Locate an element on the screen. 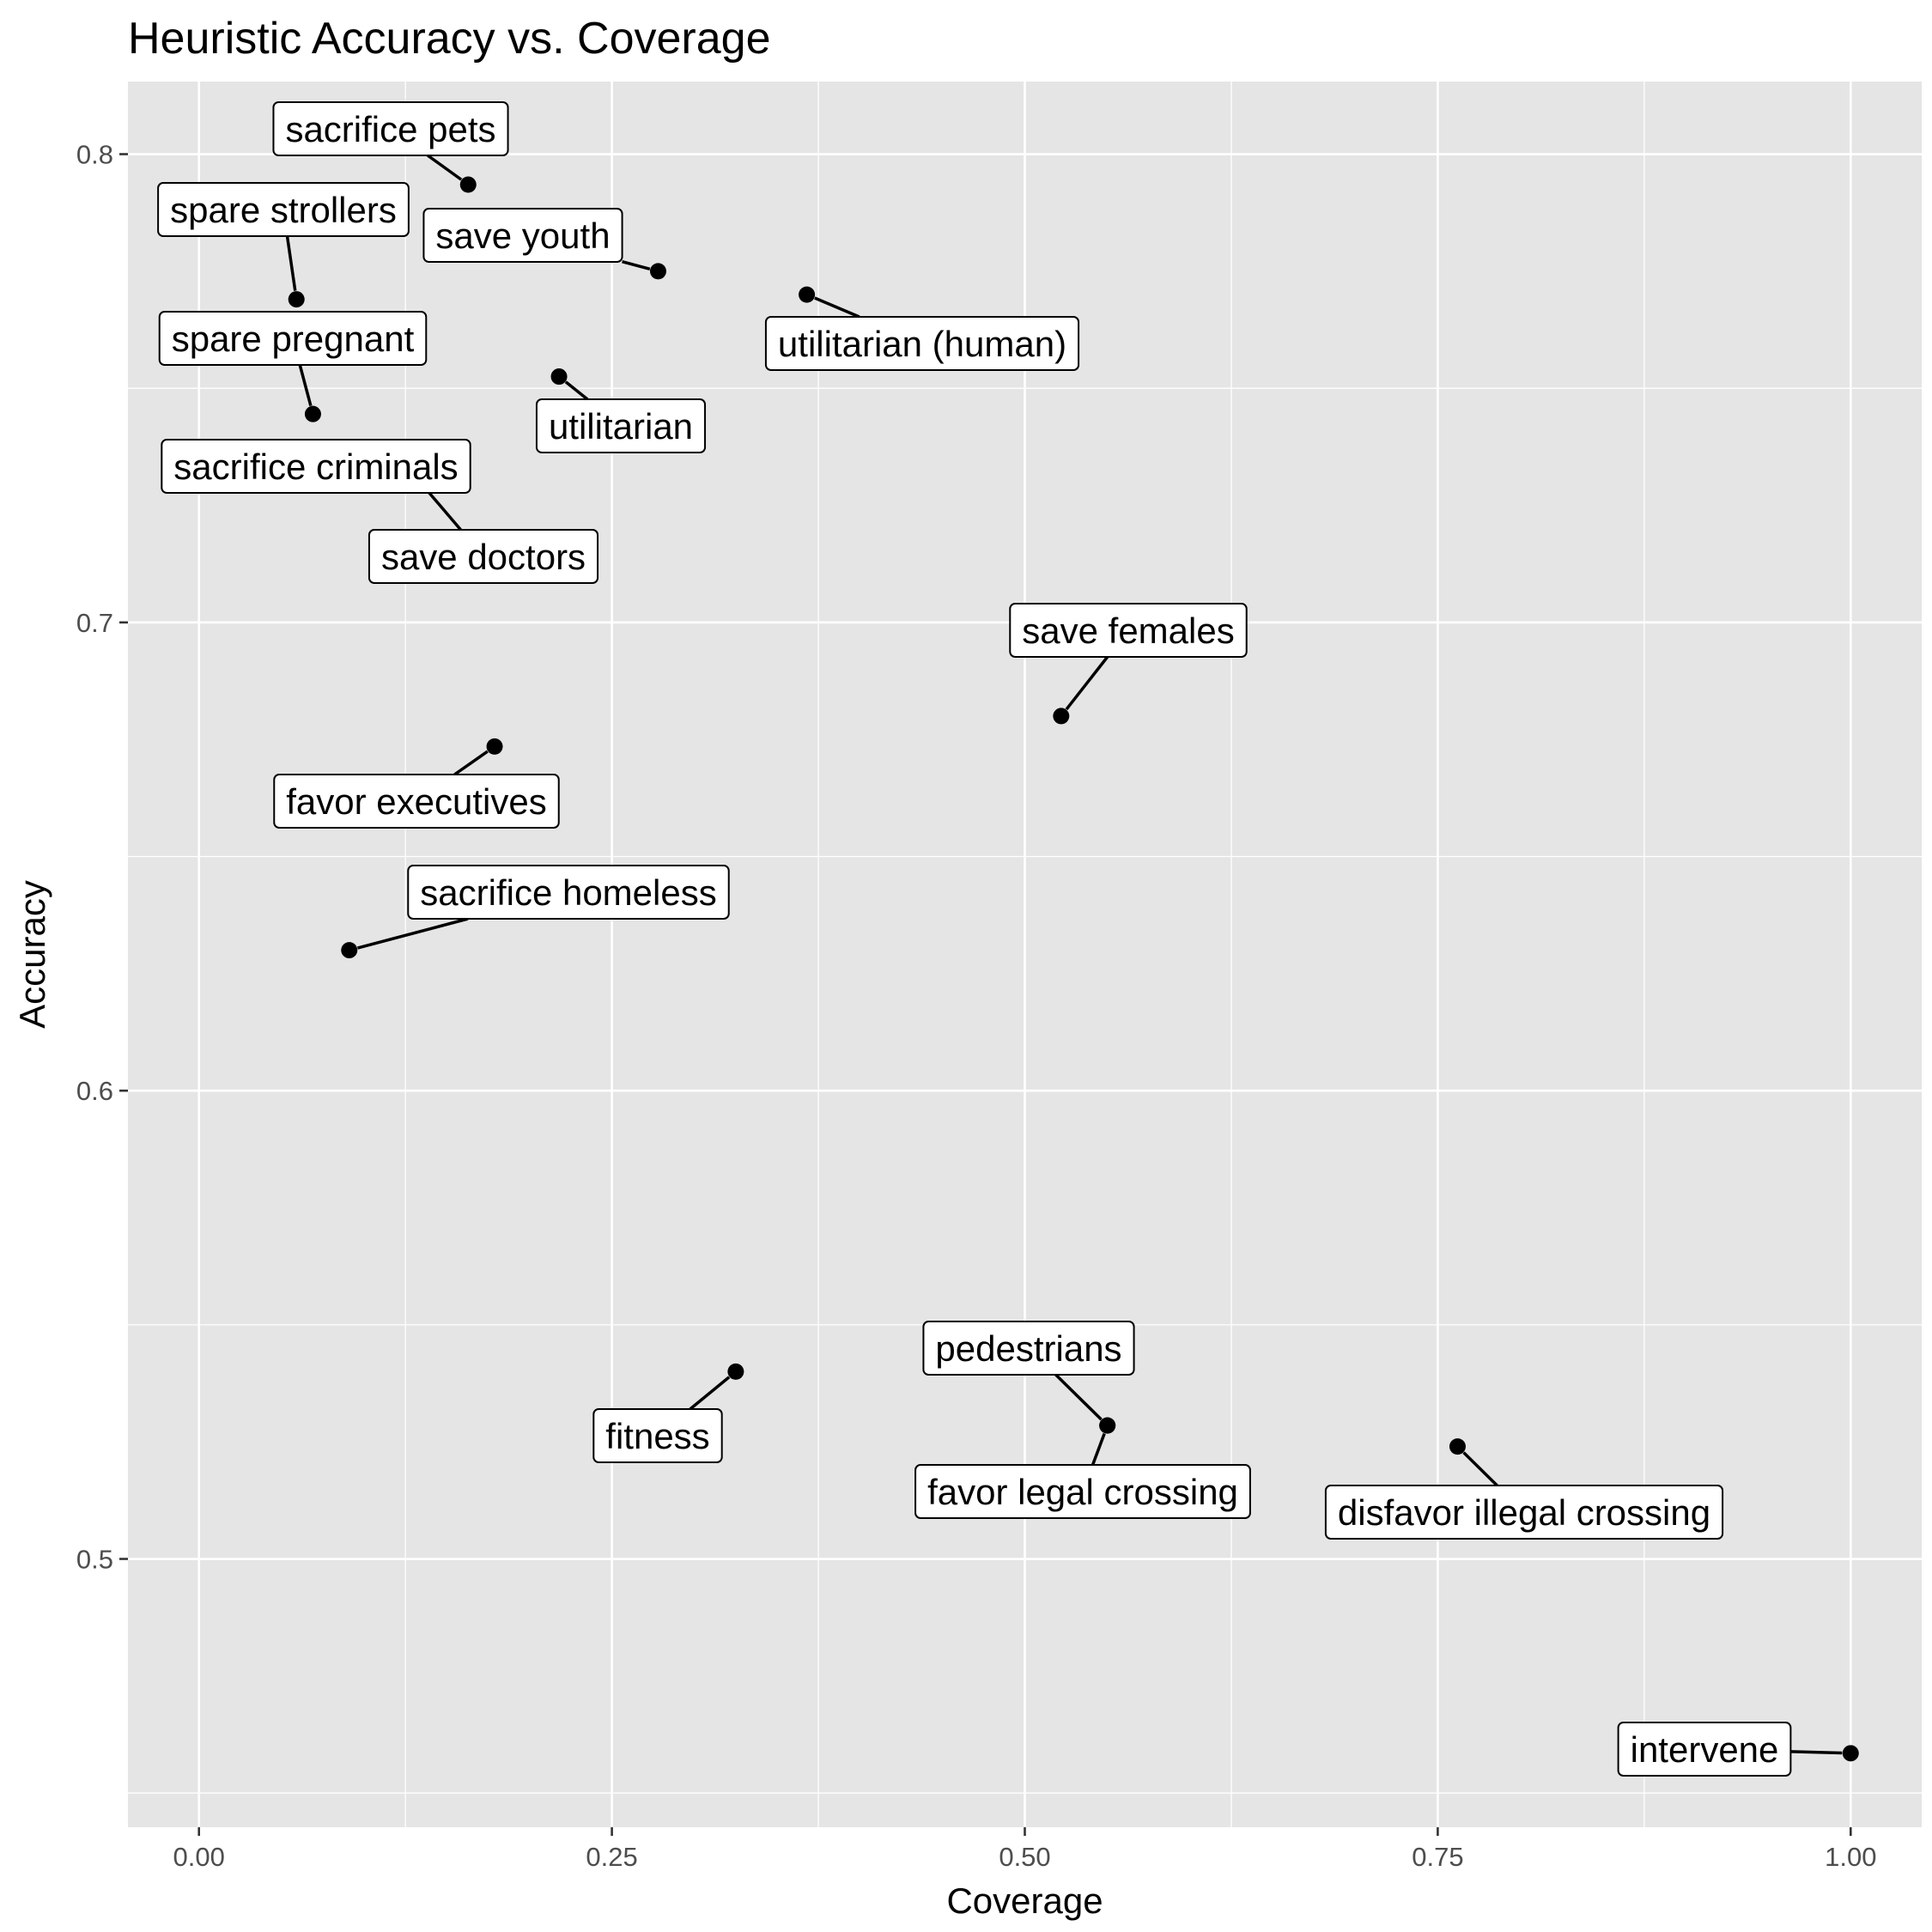  label-text: spare strollers is located at coordinates (283, 210).